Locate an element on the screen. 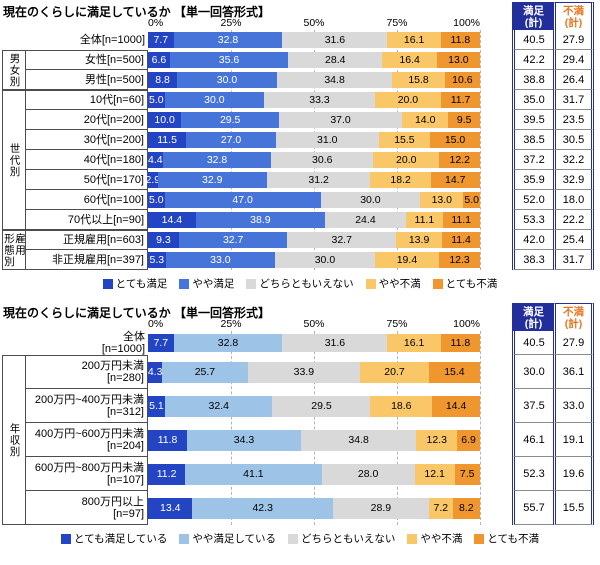  bar-value-label: 14.7 is located at coordinates (455, 180).